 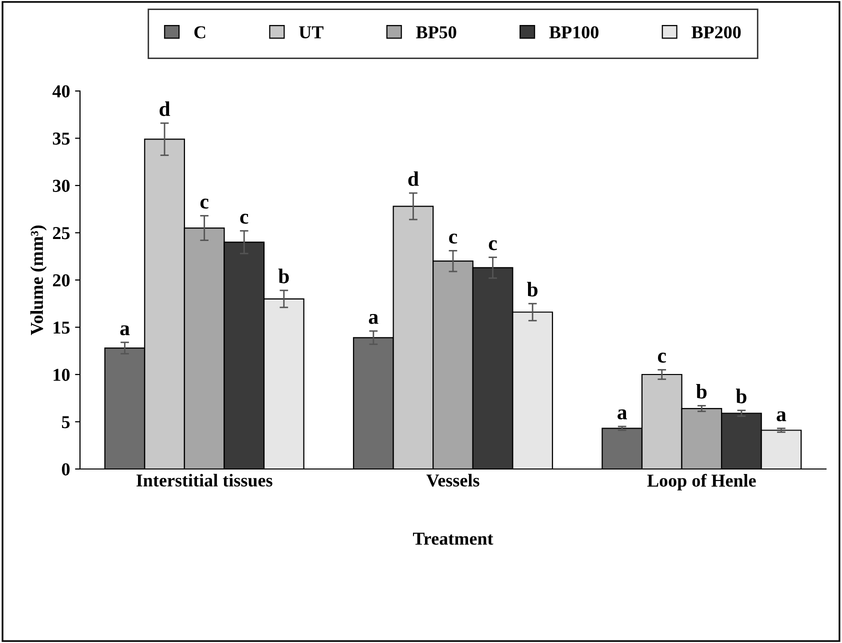 What do you see at coordinates (66, 422) in the screenshot?
I see `y-tick-label: 5` at bounding box center [66, 422].